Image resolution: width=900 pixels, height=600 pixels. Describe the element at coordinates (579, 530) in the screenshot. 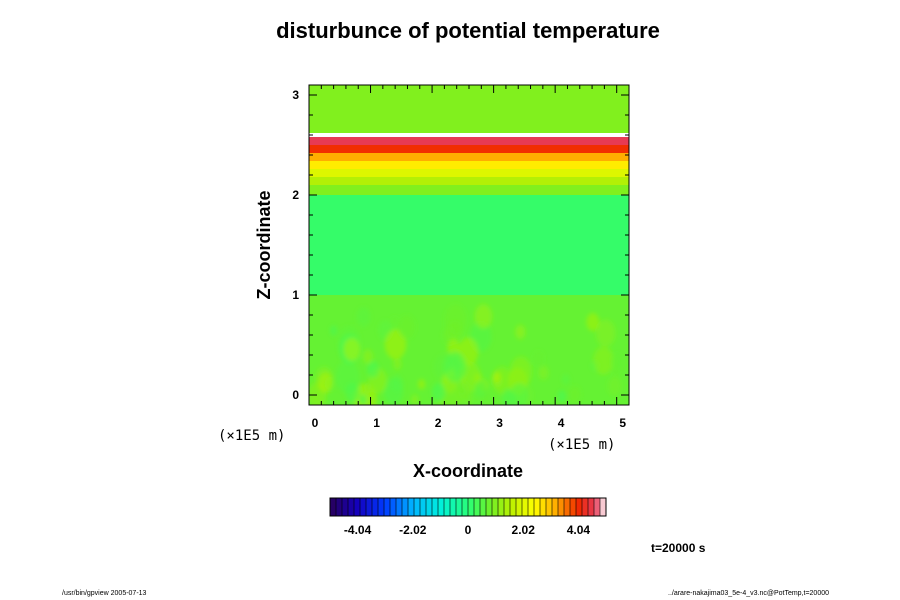

I see `colorbar-tick-label: 4.04` at that location.